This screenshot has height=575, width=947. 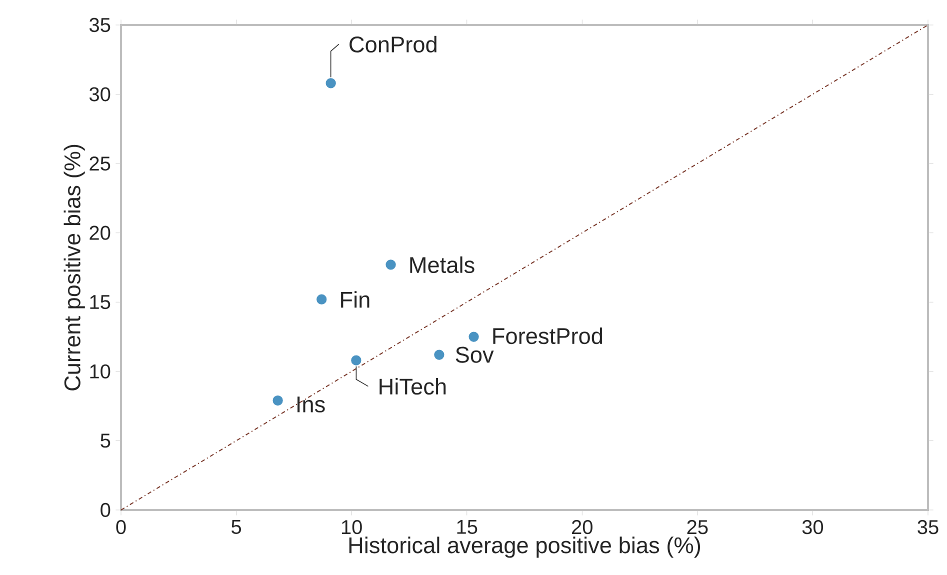 I want to click on y-tick-label: 20, so click(x=100, y=233).